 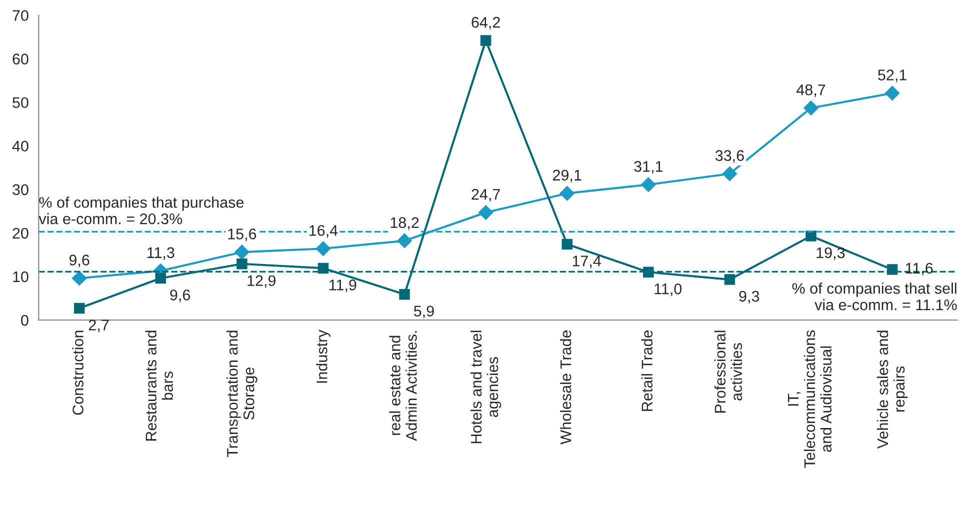 What do you see at coordinates (403, 386) in the screenshot?
I see `x-tick-label: real estate and Admin Activities.` at bounding box center [403, 386].